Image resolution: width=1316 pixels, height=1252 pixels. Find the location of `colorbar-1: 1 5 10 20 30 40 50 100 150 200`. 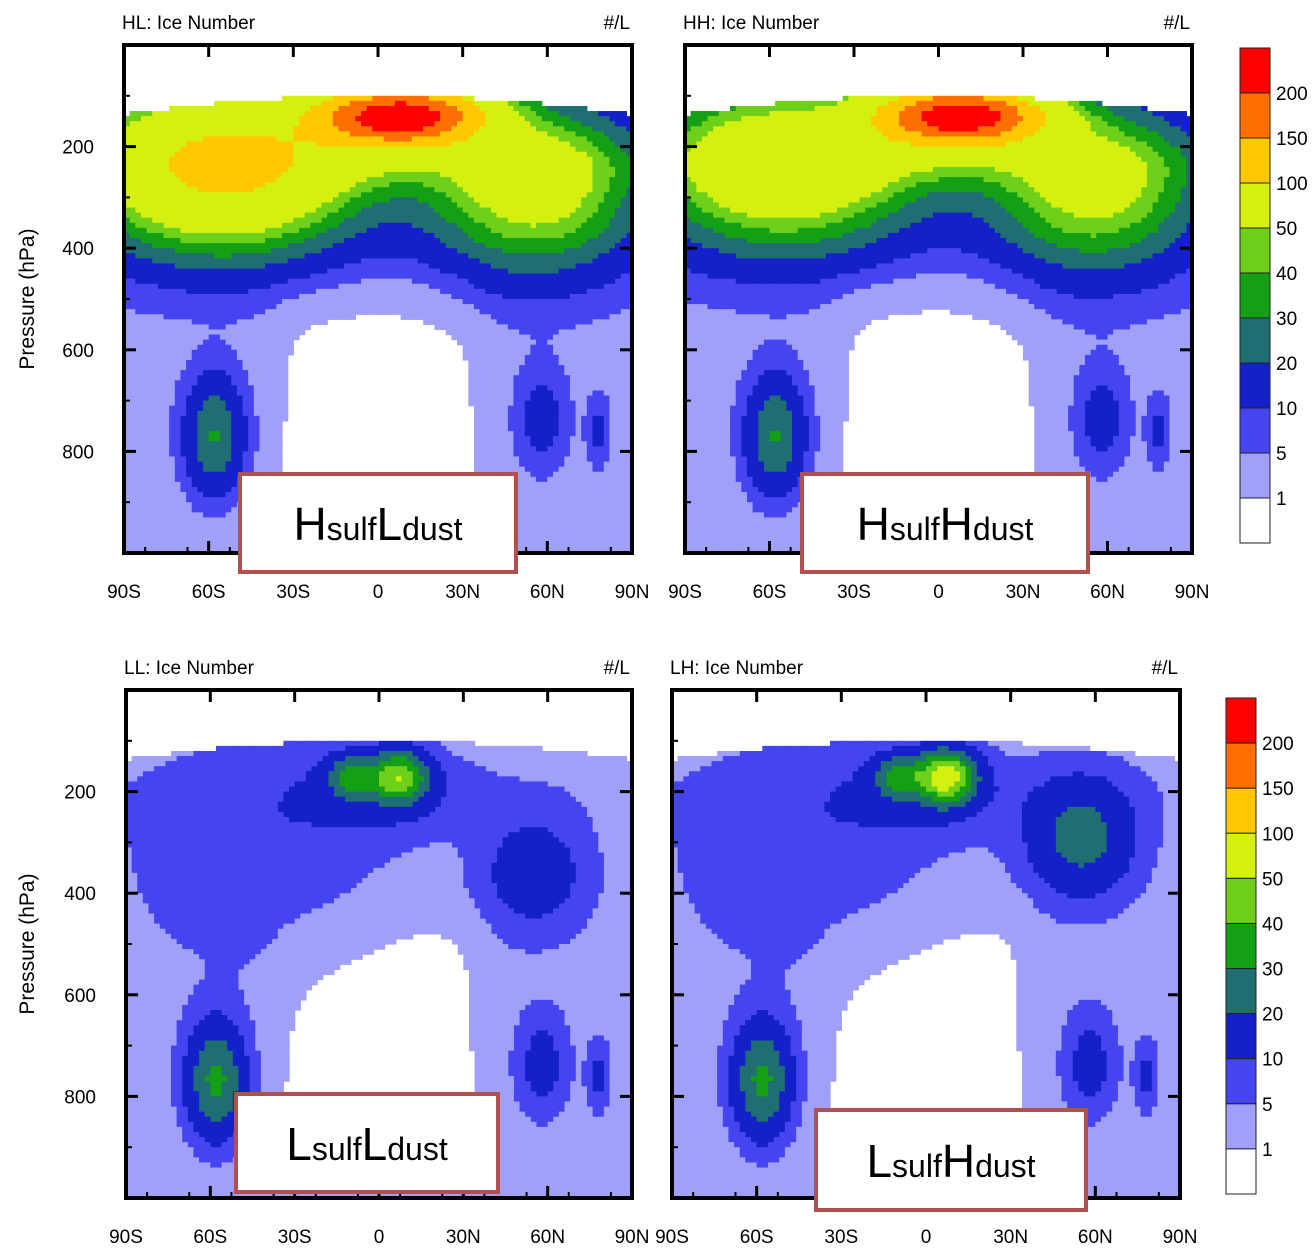

colorbar-1: 1 5 10 20 30 40 50 100 150 200 is located at coordinates (1273, 295).